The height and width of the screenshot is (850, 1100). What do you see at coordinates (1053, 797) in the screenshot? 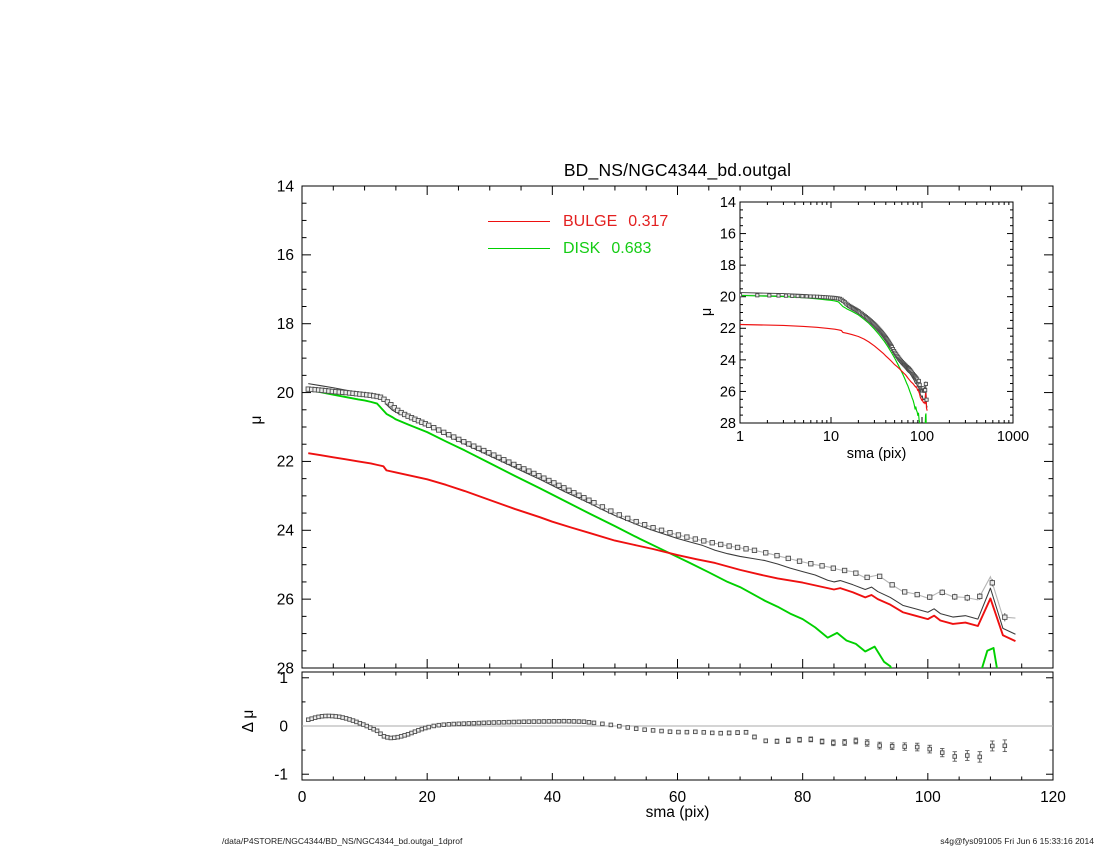
I see `tick-label: 120` at bounding box center [1053, 797].